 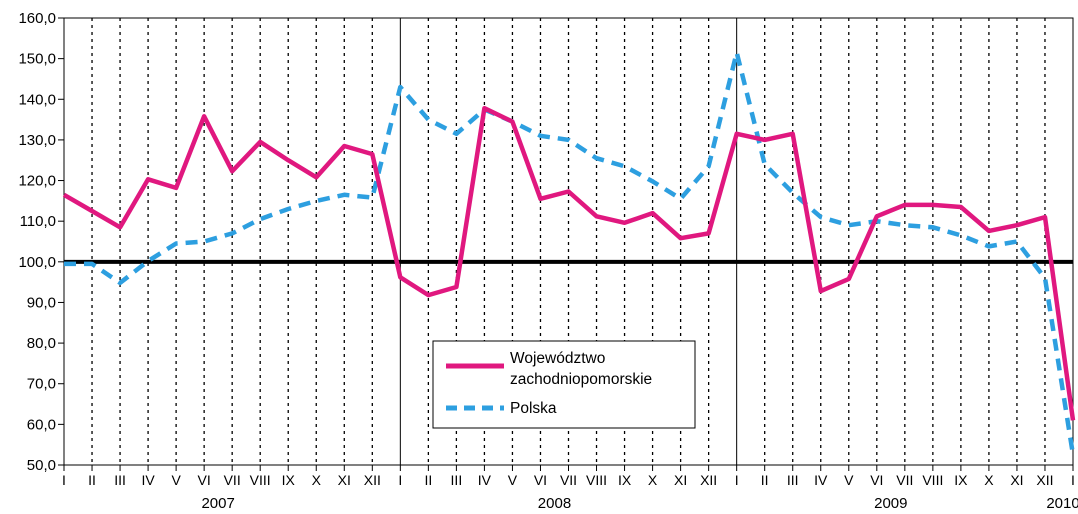 I want to click on legend-label-wojewodztwo-line1: Województwo, so click(x=557, y=358).